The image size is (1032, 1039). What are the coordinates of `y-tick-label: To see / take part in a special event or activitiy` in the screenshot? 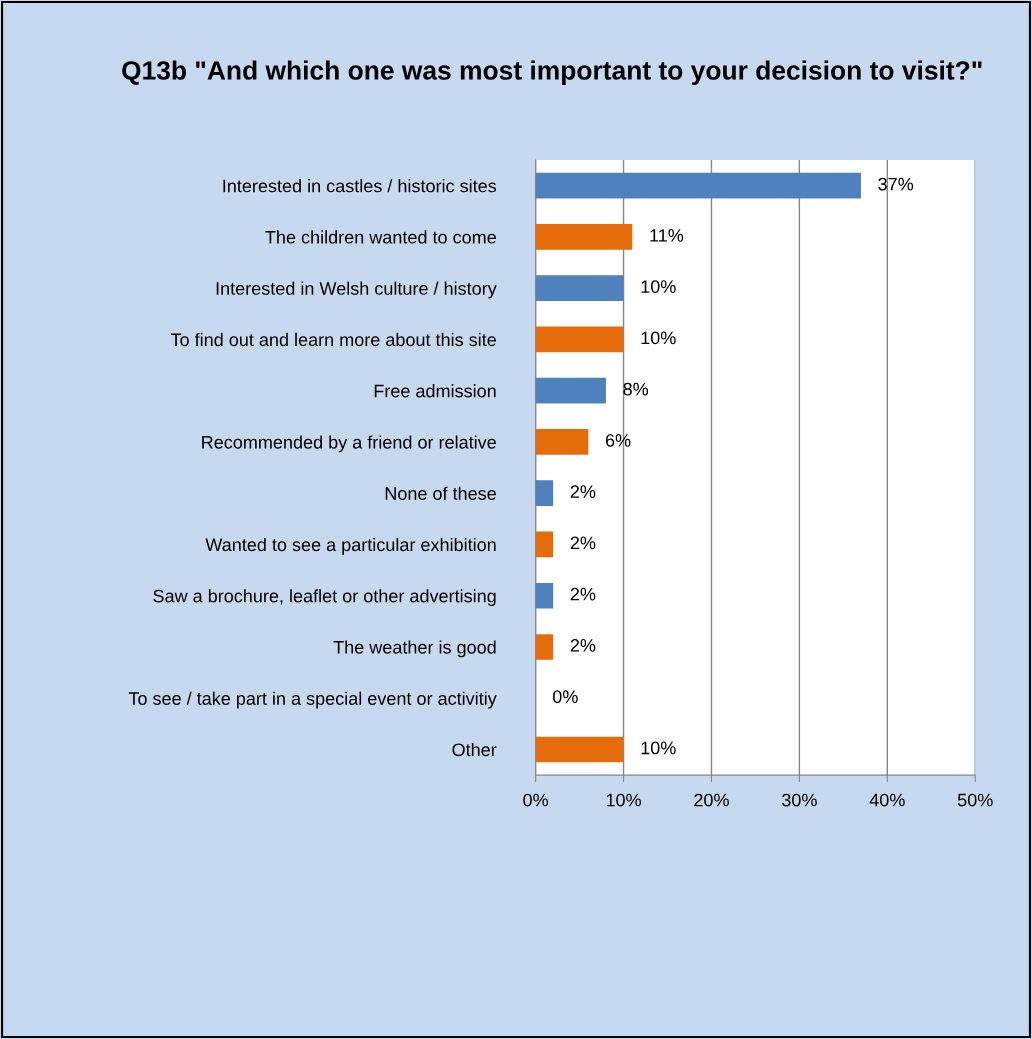 It's located at (312, 700).